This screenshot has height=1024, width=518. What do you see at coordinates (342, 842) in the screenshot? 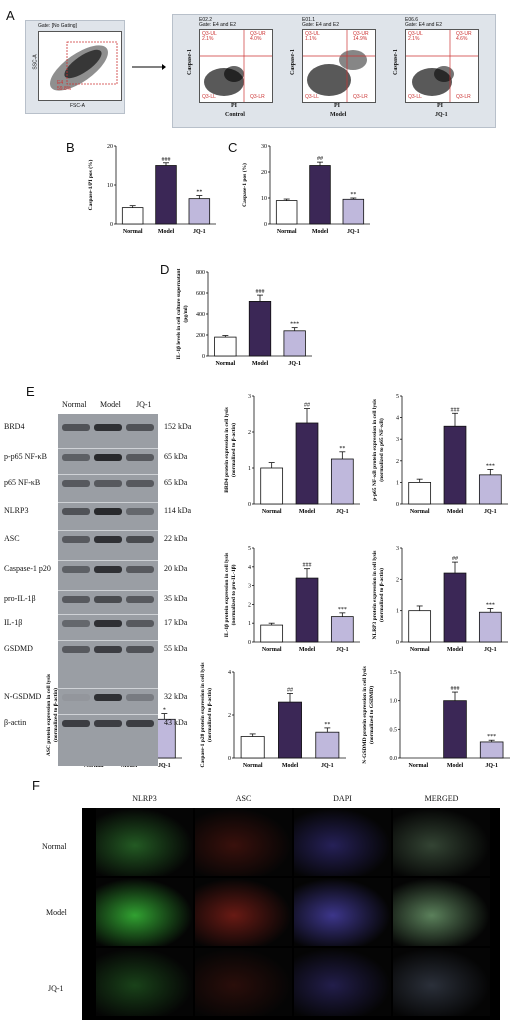
I see `if-image-normal-dapi` at bounding box center [342, 842].